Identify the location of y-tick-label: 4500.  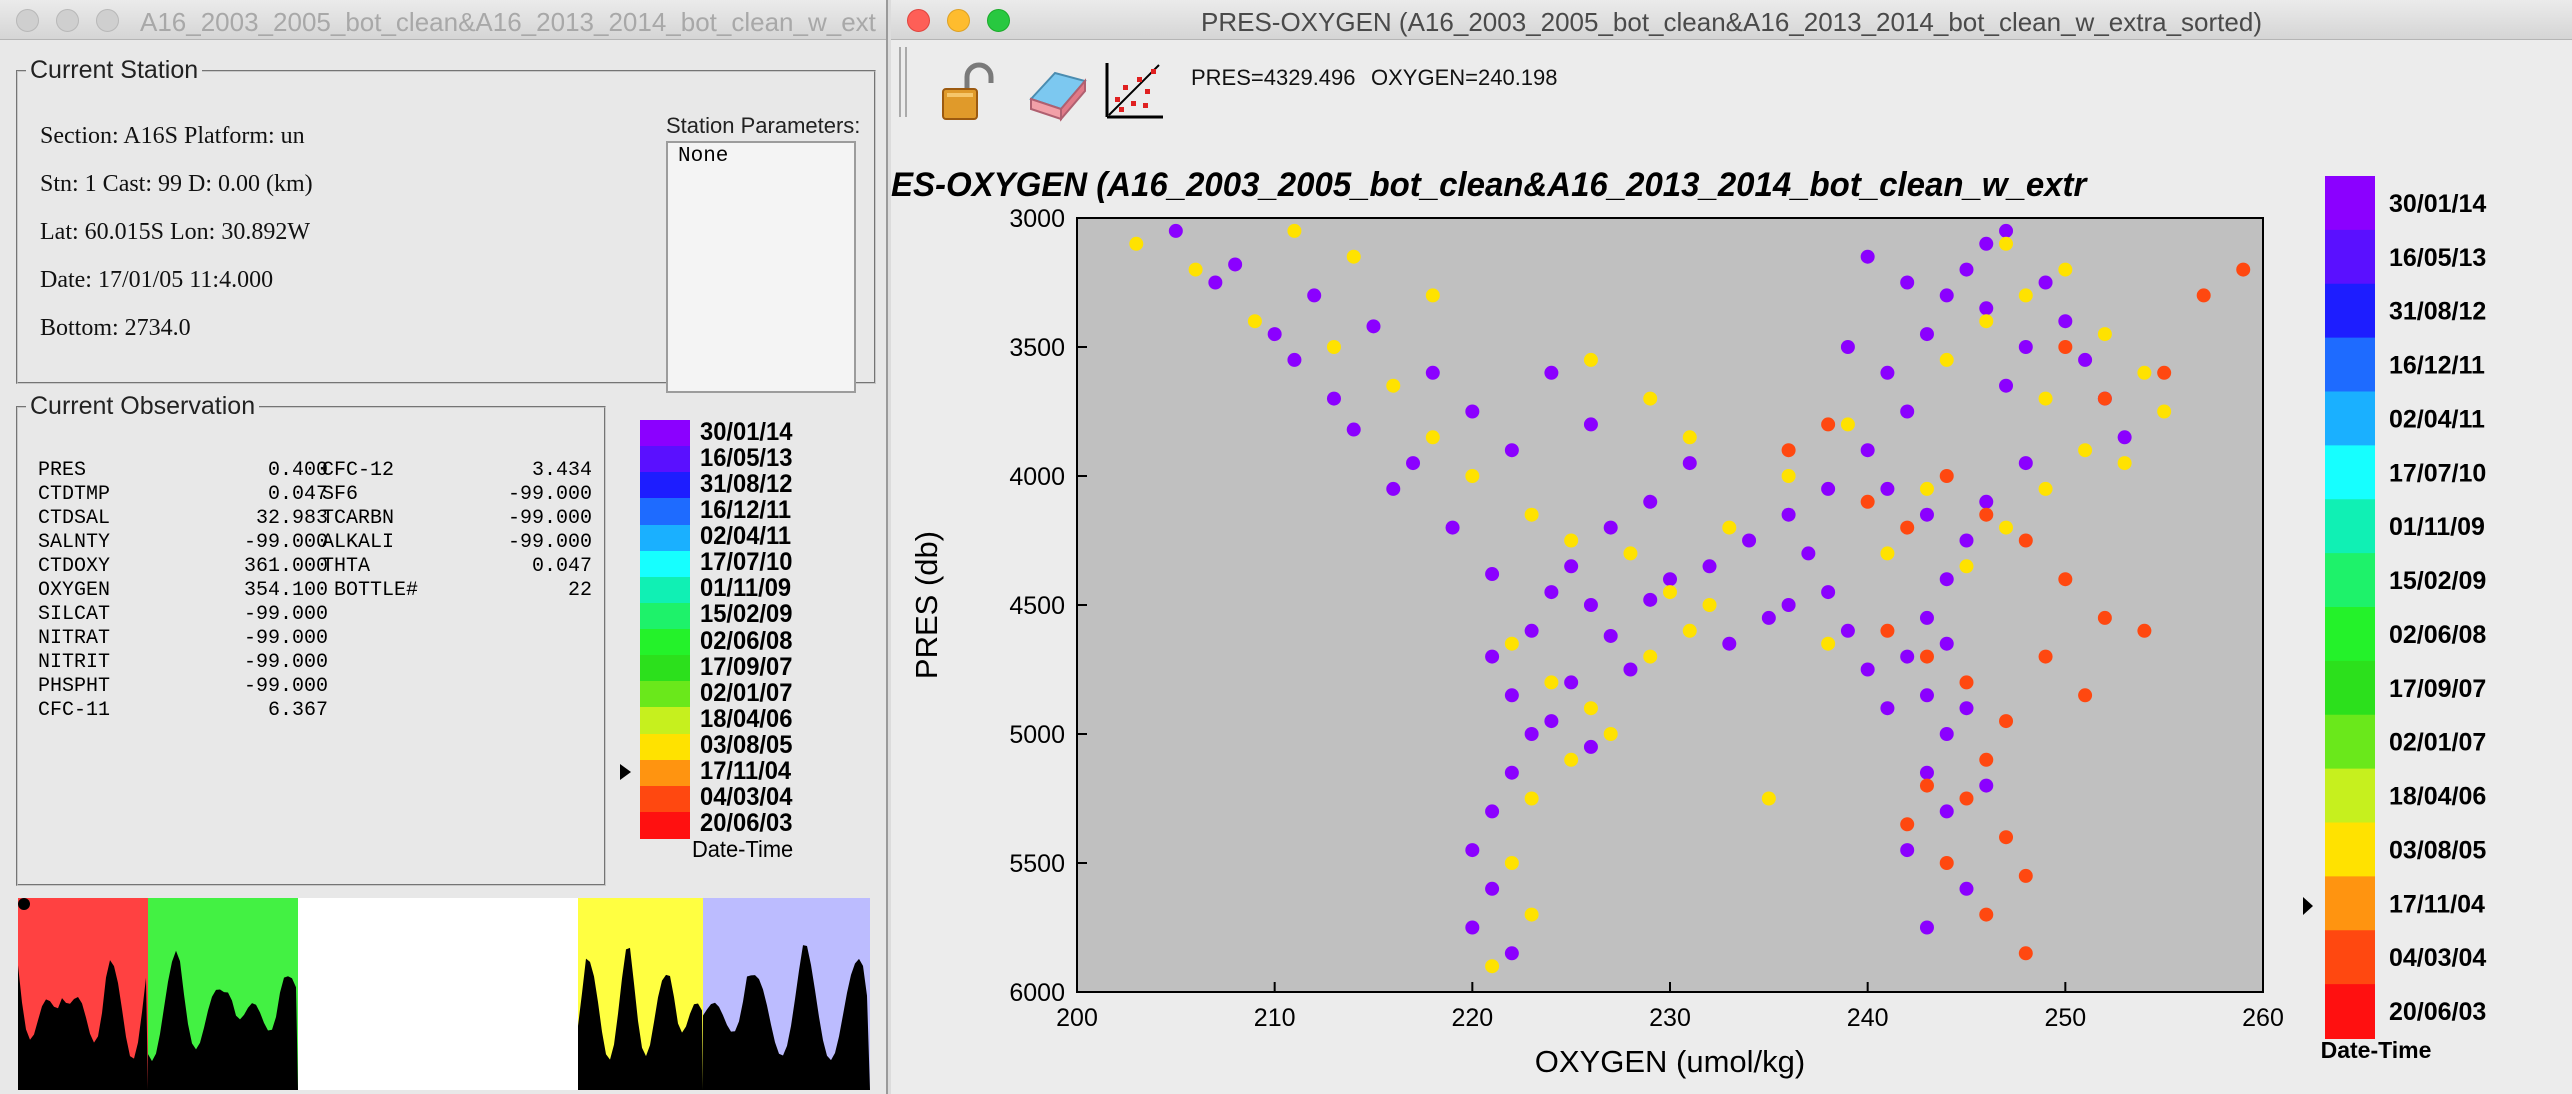
(1037, 606).